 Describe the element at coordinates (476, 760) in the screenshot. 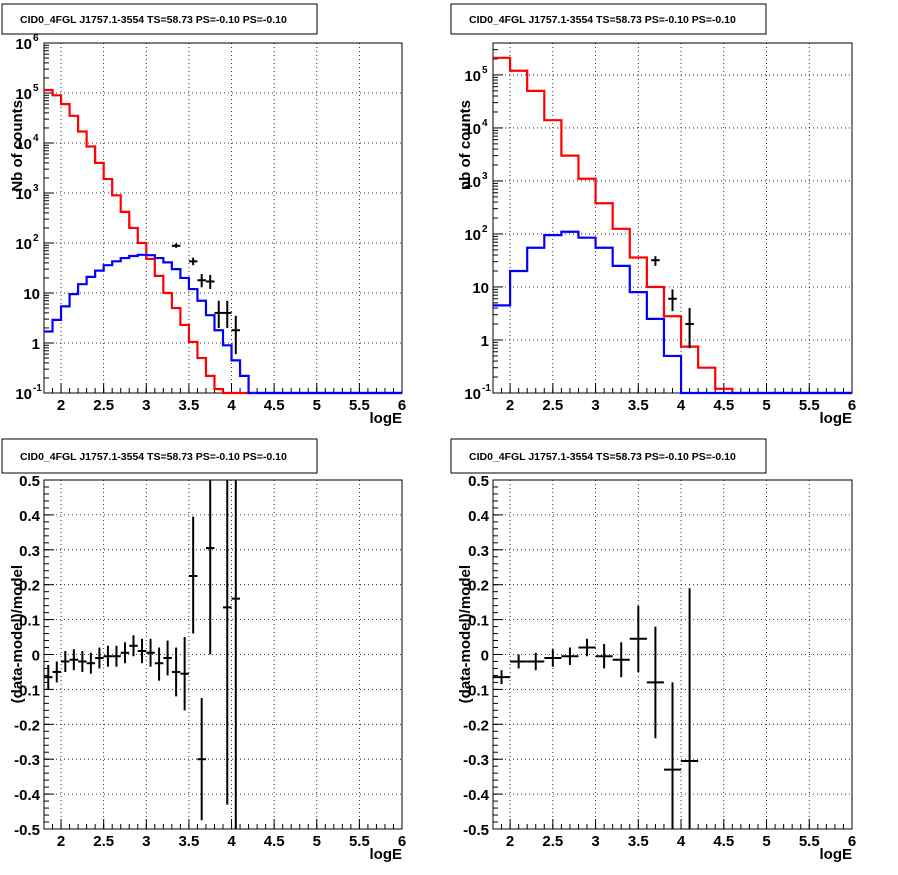

I see `y-tick-label: -0.3` at that location.